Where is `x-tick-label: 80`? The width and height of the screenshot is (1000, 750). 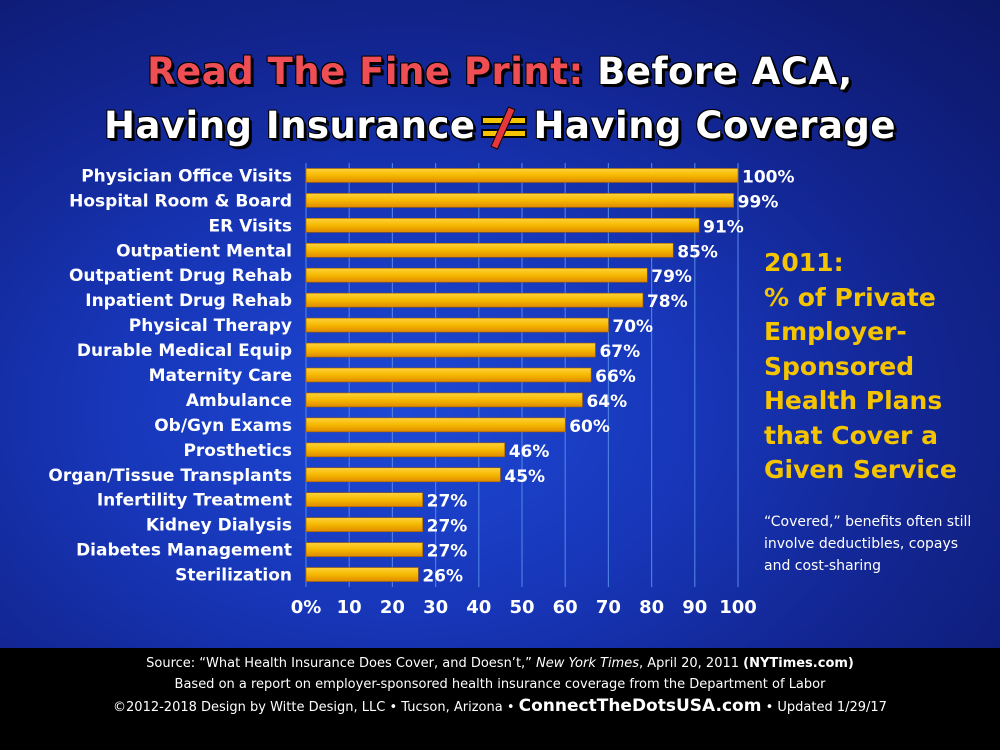 x-tick-label: 80 is located at coordinates (651, 607).